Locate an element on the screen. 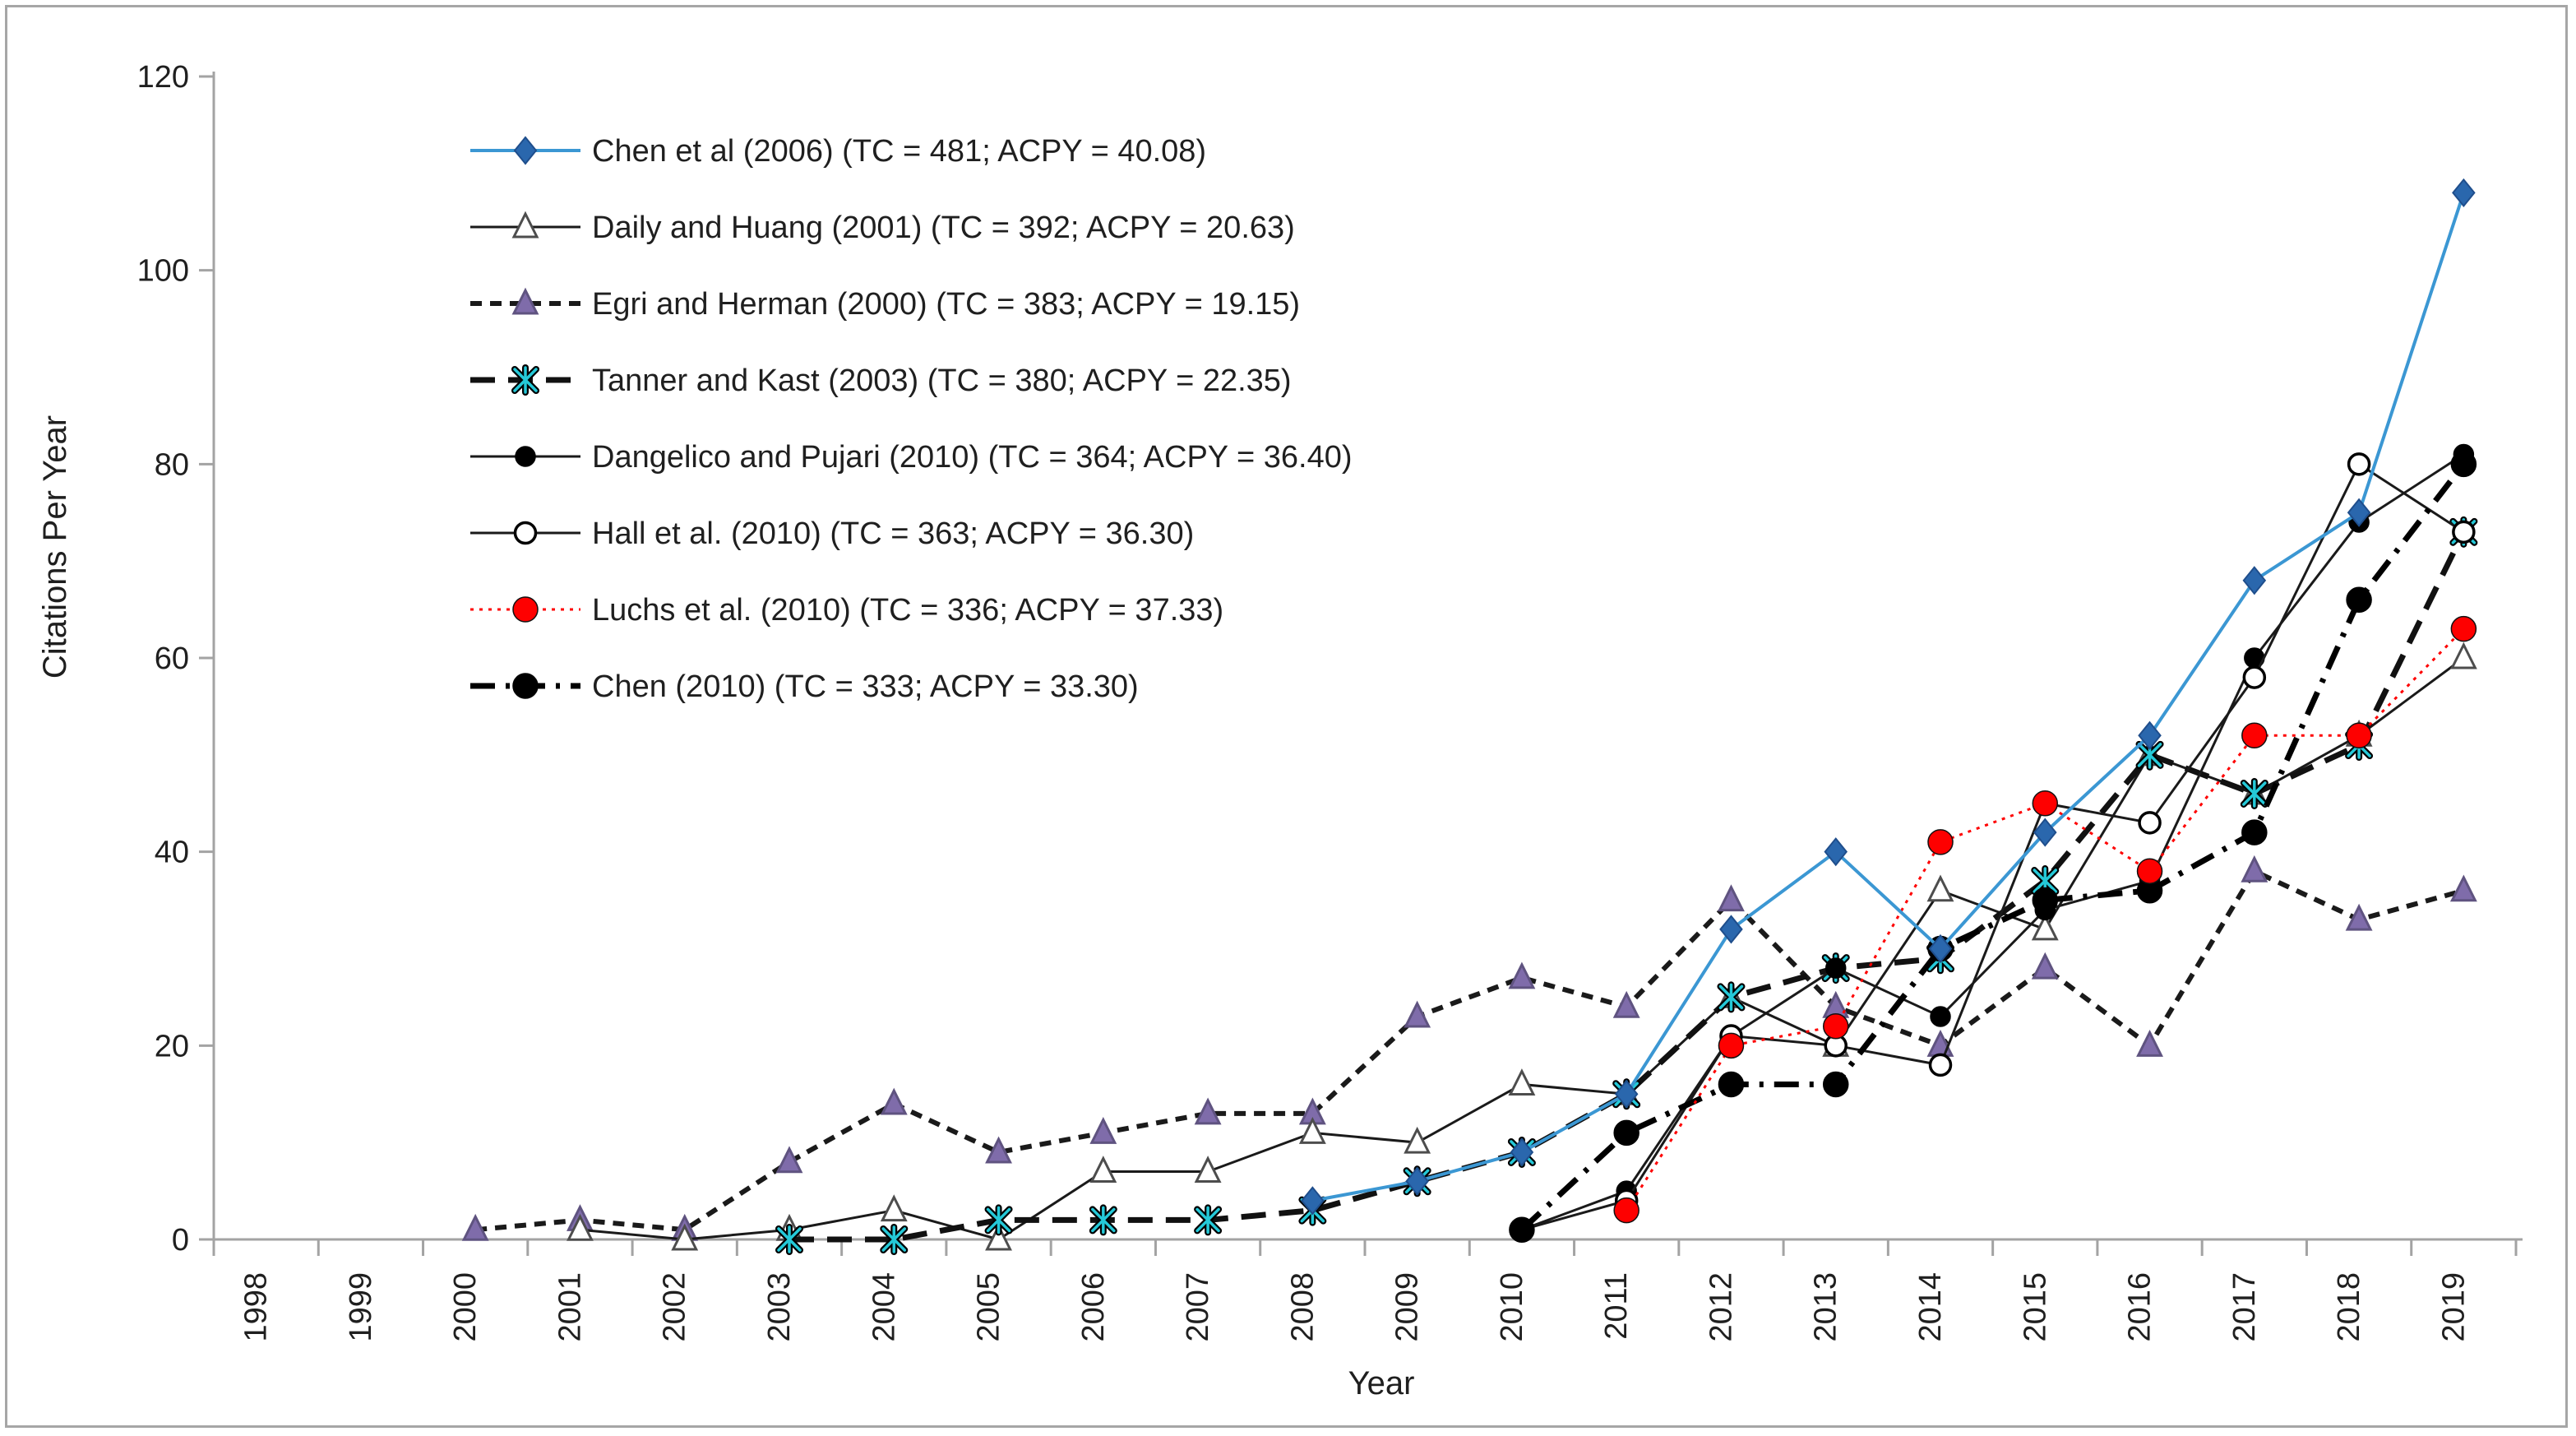 This screenshot has width=2576, height=1436. x-tick-label: 2012 is located at coordinates (1721, 1307).